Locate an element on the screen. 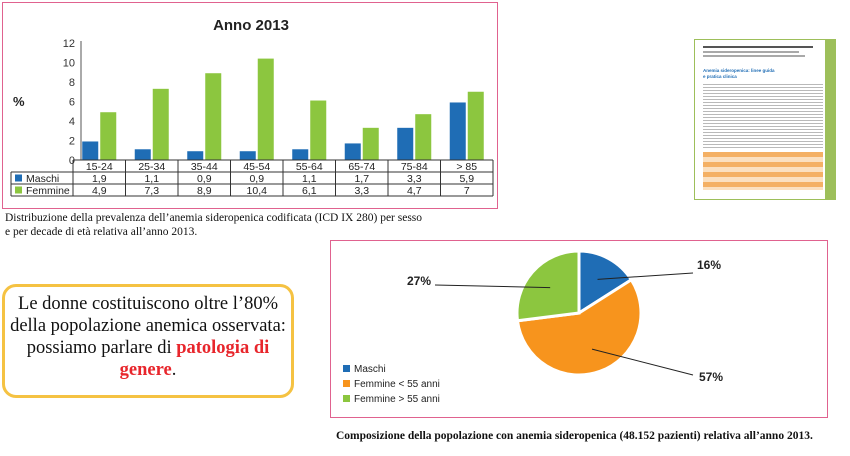 This screenshot has height=456, width=850. callout-highlight: patologia di genere is located at coordinates (194, 359).